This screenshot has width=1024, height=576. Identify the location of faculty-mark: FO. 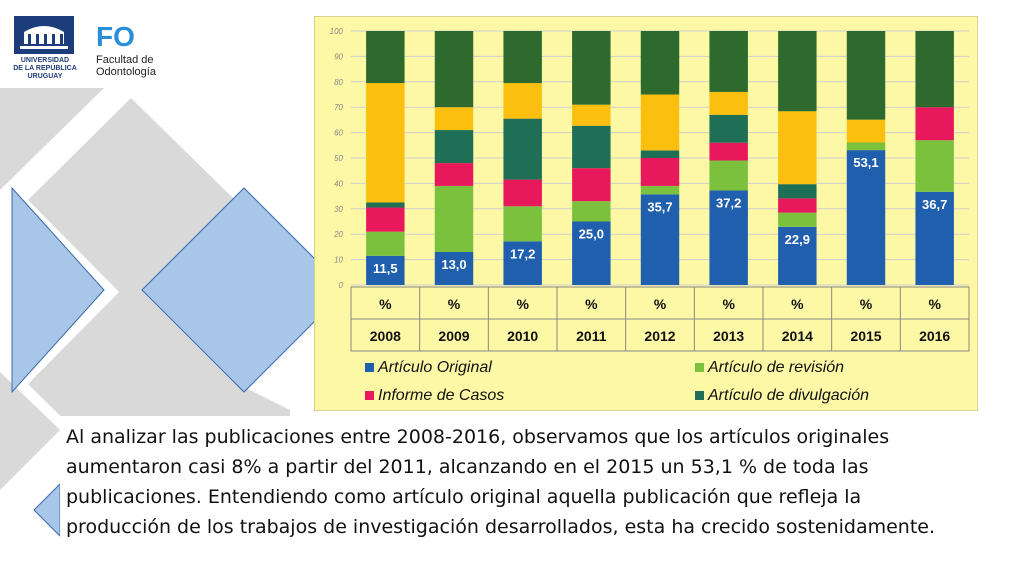
(115, 36).